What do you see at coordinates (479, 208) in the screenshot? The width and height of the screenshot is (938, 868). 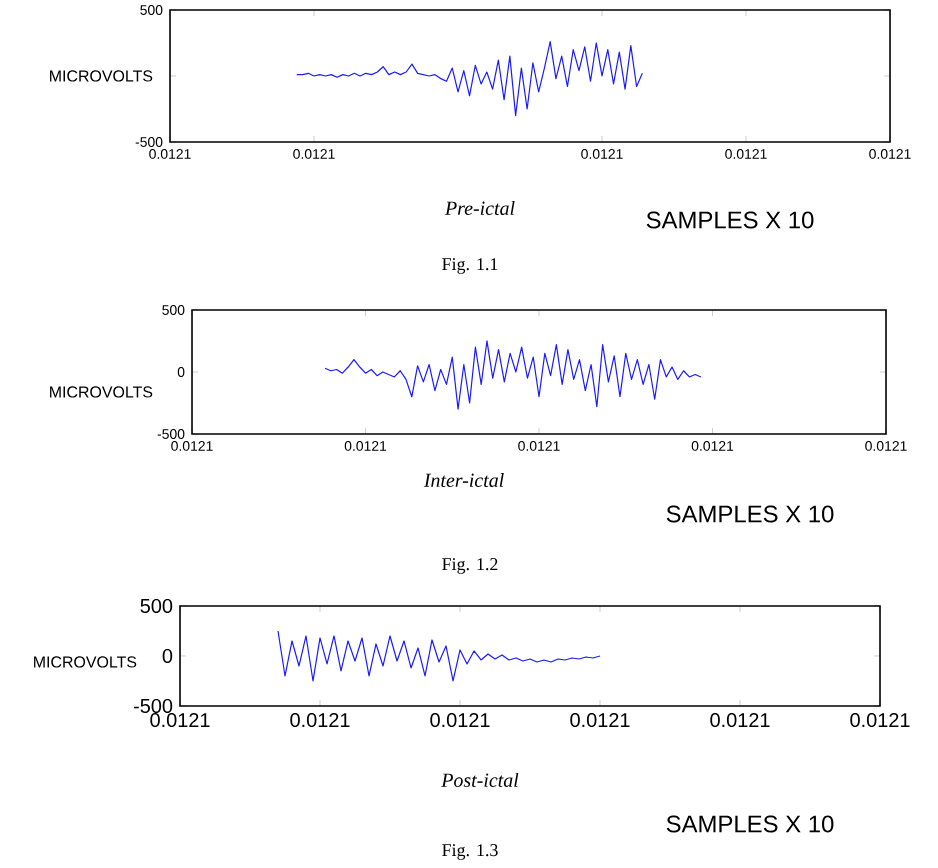 I see `x-axis-title: Pre-ictal` at bounding box center [479, 208].